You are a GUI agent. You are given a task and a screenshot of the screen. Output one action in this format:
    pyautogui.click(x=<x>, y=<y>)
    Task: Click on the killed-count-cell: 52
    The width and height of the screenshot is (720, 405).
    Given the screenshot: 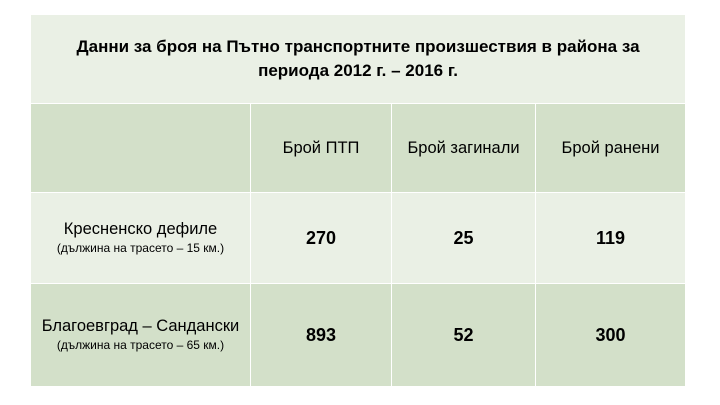 What is the action you would take?
    pyautogui.click(x=463, y=335)
    